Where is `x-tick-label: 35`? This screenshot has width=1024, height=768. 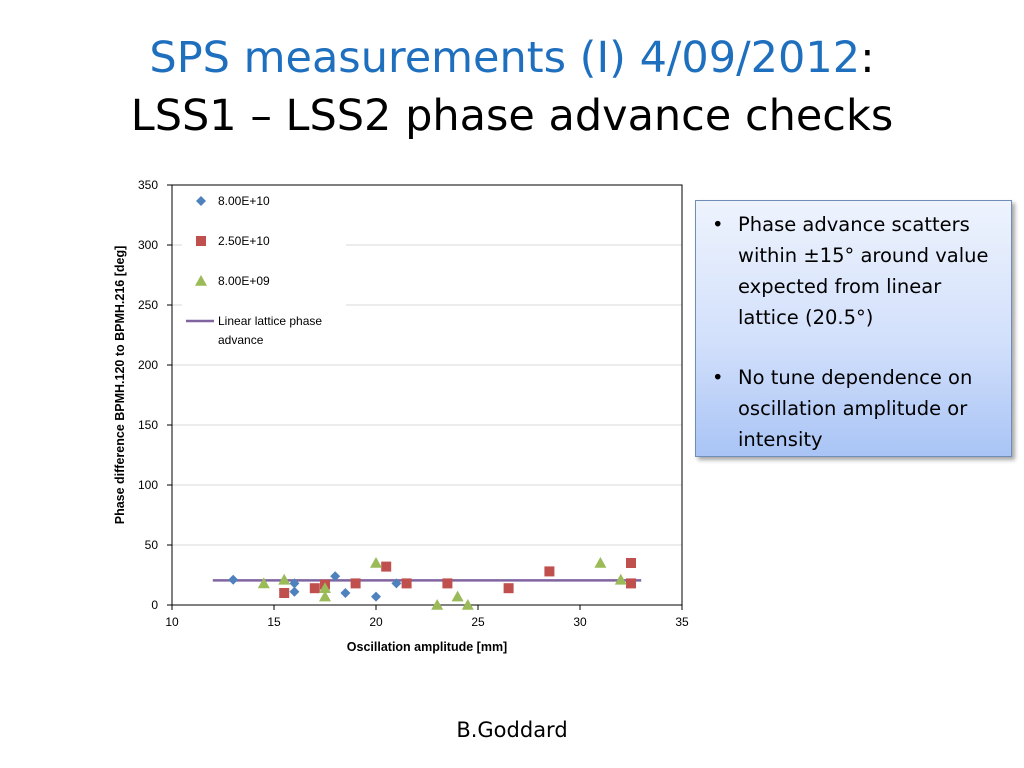 x-tick-label: 35 is located at coordinates (682, 622).